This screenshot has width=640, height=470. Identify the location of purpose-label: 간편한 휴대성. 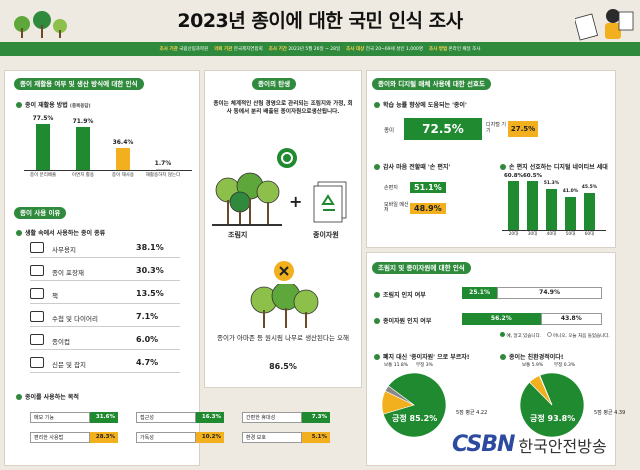
(272, 417).